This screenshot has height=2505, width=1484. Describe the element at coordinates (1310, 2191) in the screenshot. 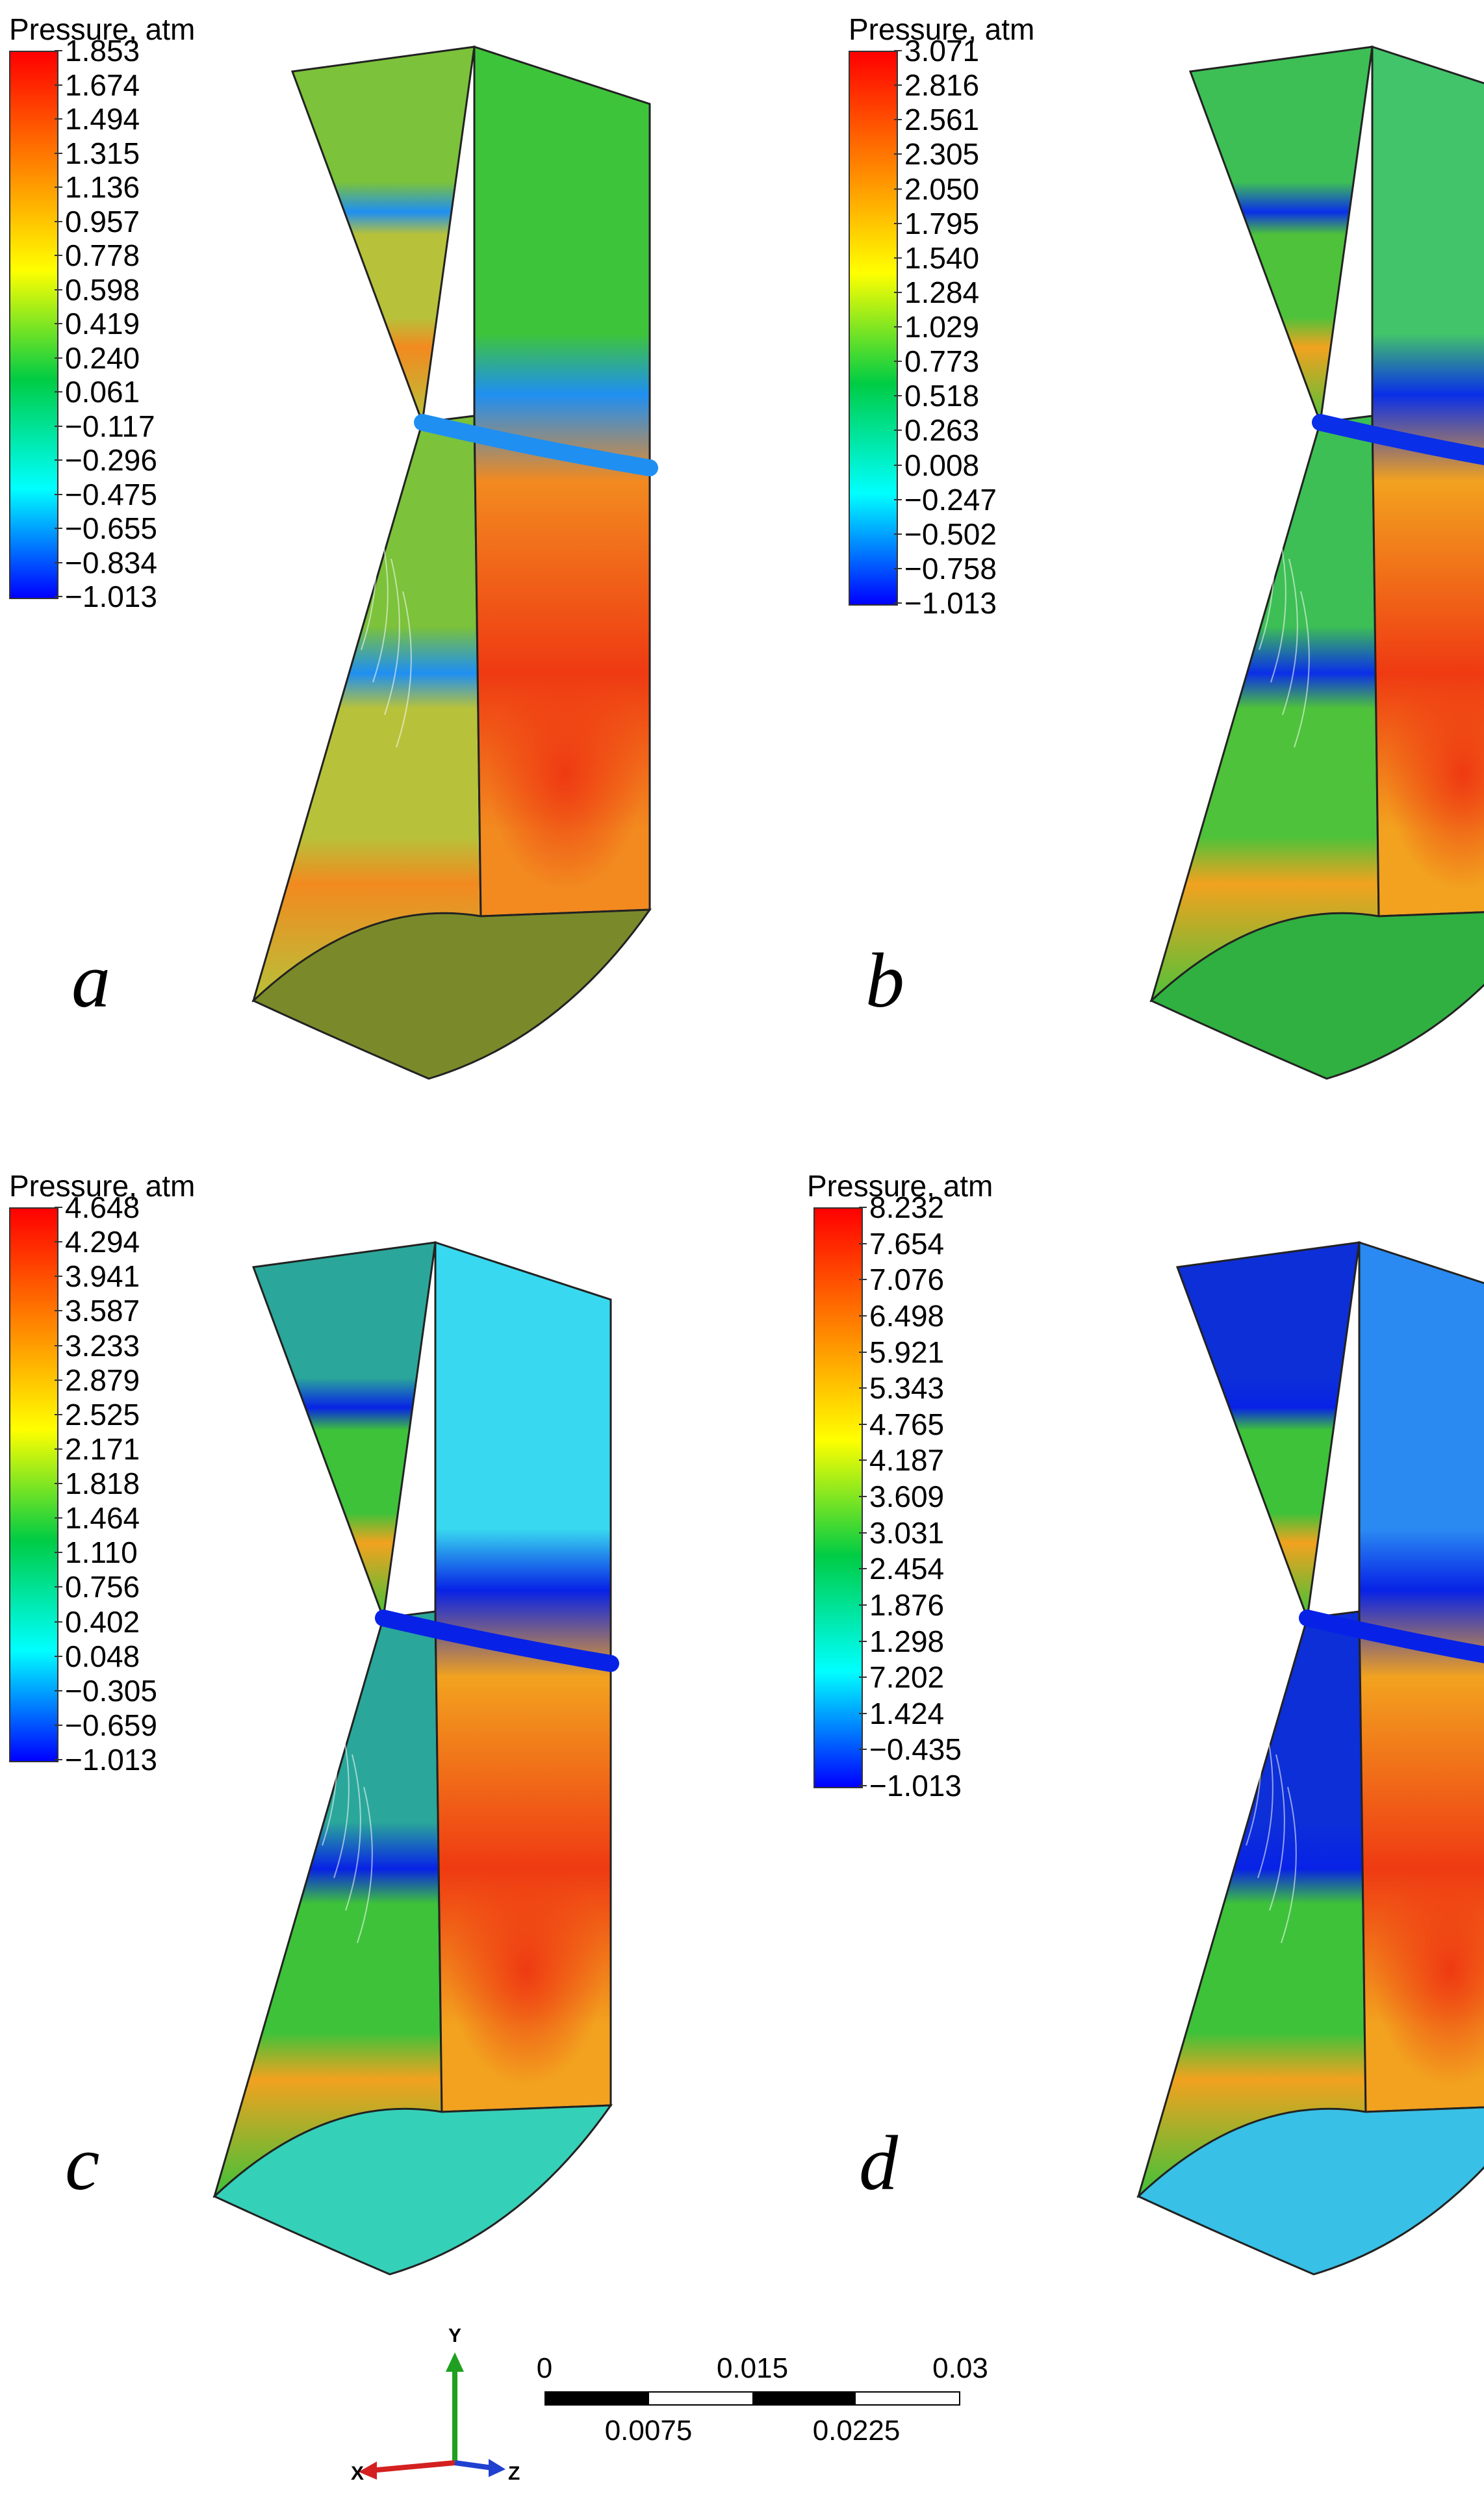

I see `floor-face` at that location.